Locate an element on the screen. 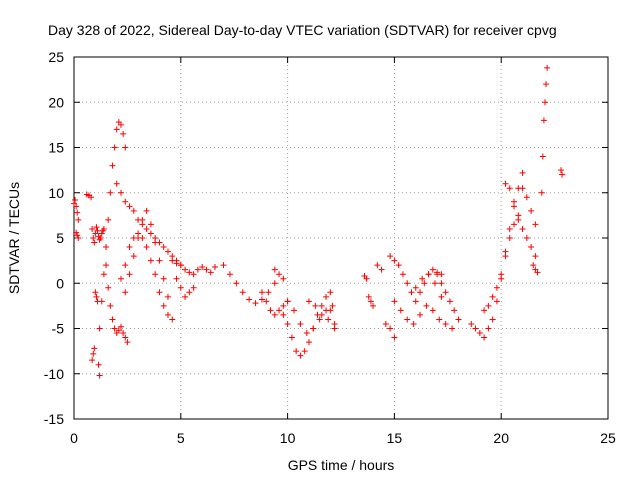 The width and height of the screenshot is (640, 480). x-tick-label: 10 is located at coordinates (288, 438).